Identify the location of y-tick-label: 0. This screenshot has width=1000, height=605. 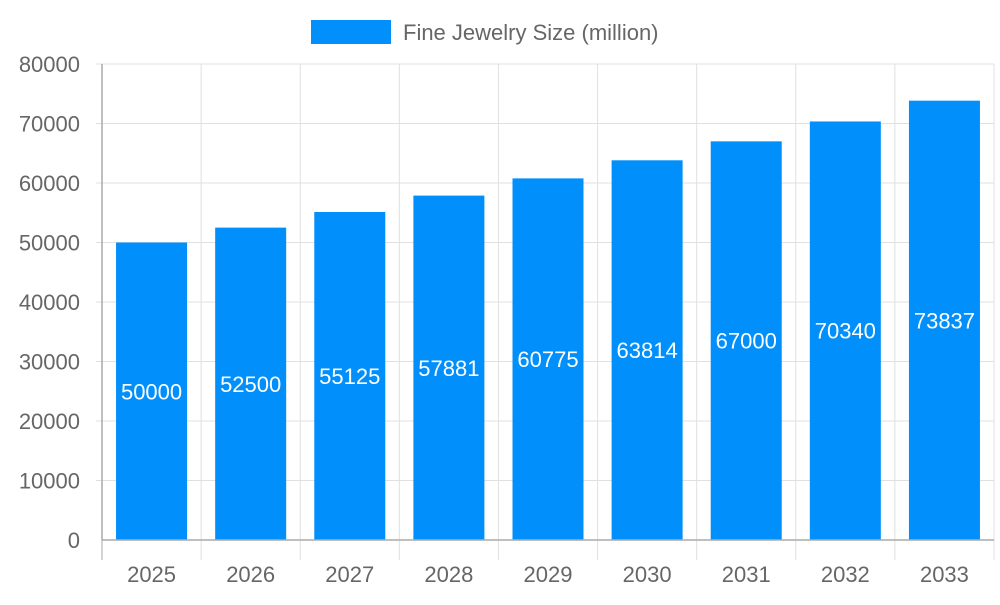
(74, 540).